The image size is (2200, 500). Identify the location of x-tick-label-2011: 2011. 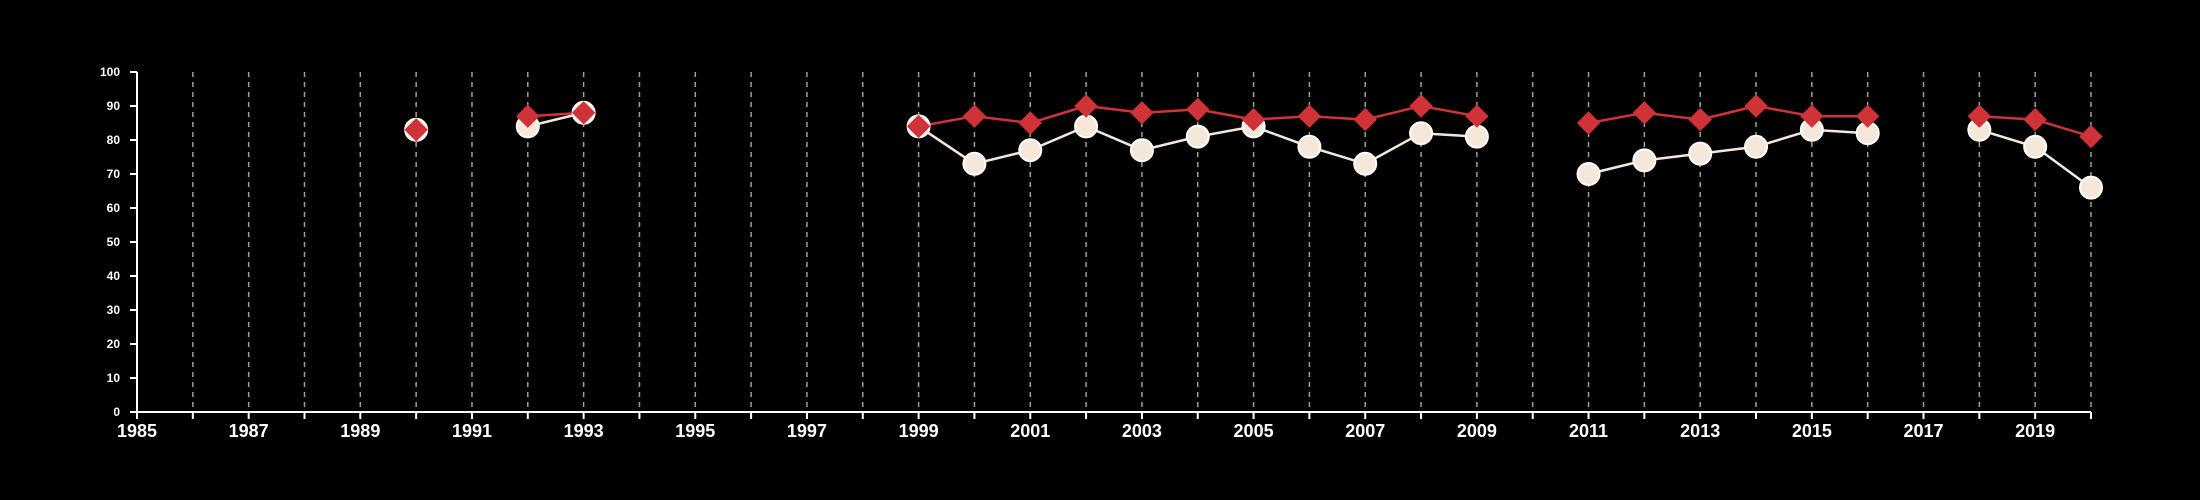
(1588, 431).